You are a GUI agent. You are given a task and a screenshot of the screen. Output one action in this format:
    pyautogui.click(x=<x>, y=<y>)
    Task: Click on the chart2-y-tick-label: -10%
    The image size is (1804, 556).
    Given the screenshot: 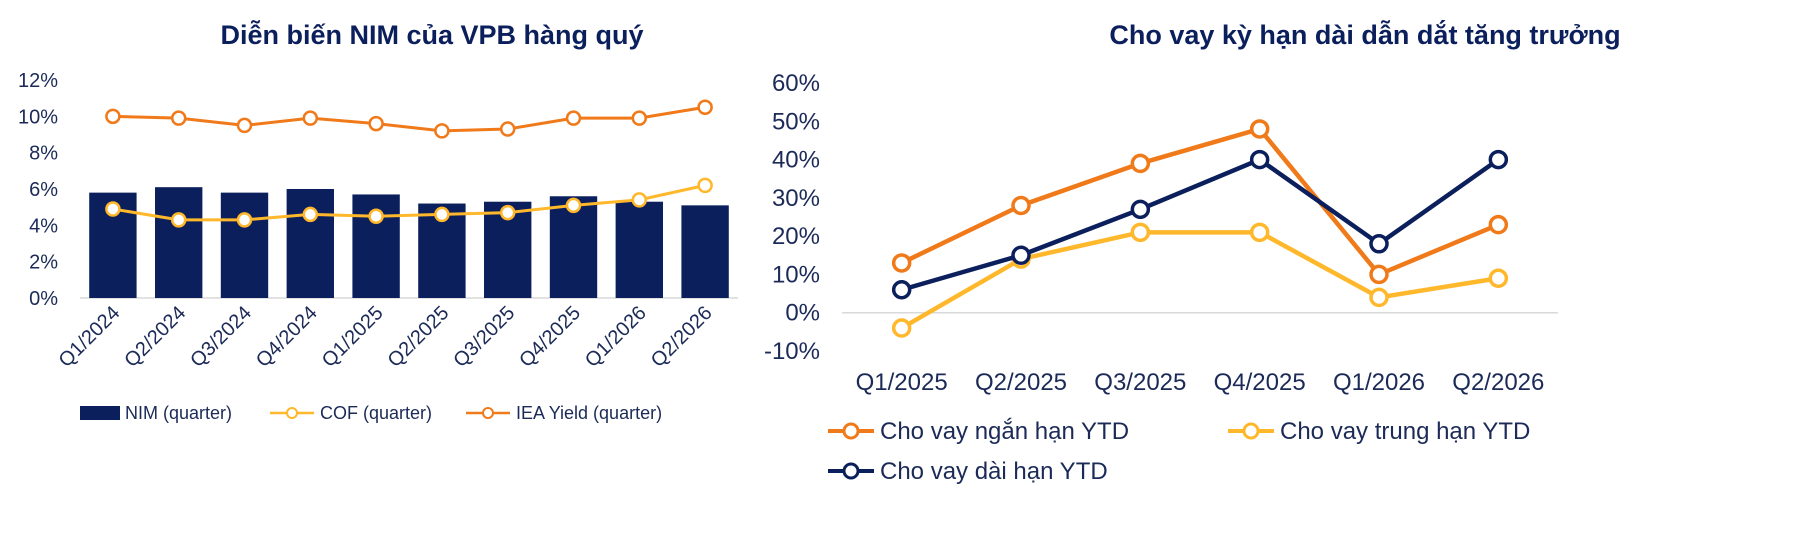 What is the action you would take?
    pyautogui.click(x=792, y=351)
    